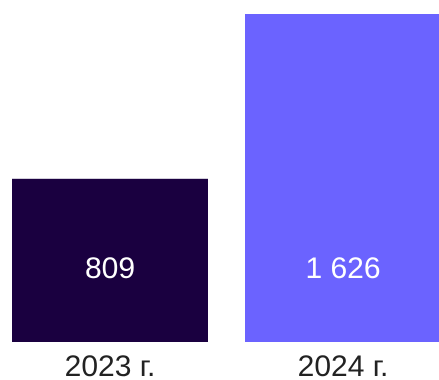 The height and width of the screenshot is (380, 439). What do you see at coordinates (342, 268) in the screenshot?
I see `bar-value-label-2: 1 626` at bounding box center [342, 268].